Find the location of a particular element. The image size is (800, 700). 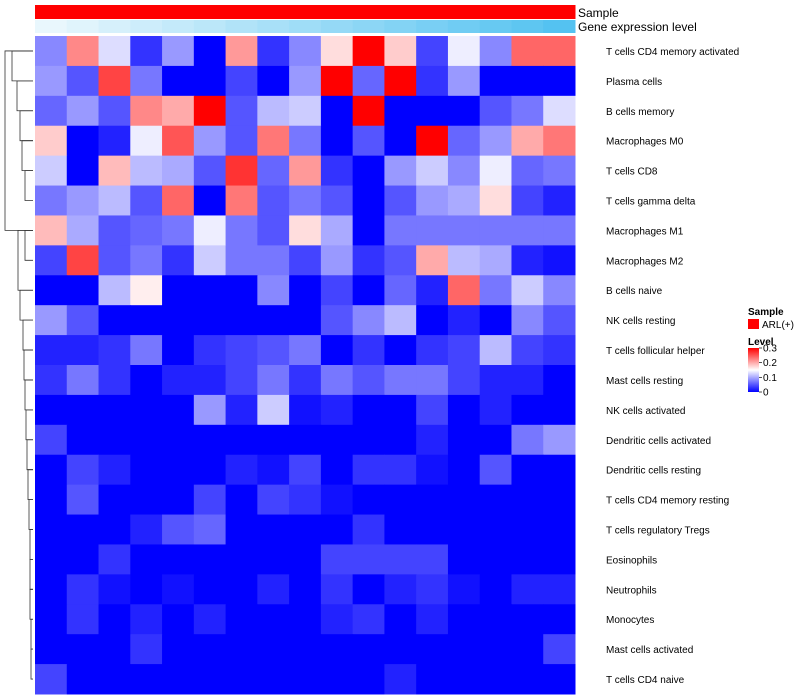

row-label: Eosinophils is located at coordinates (631, 560).